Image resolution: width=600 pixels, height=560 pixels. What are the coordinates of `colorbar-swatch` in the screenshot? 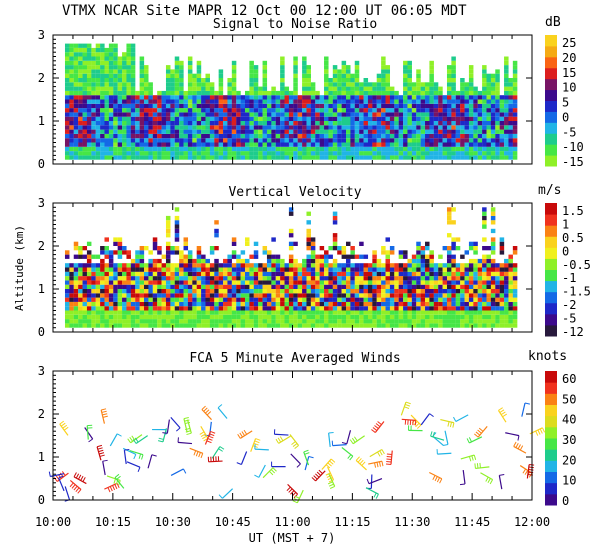 It's located at (551, 139).